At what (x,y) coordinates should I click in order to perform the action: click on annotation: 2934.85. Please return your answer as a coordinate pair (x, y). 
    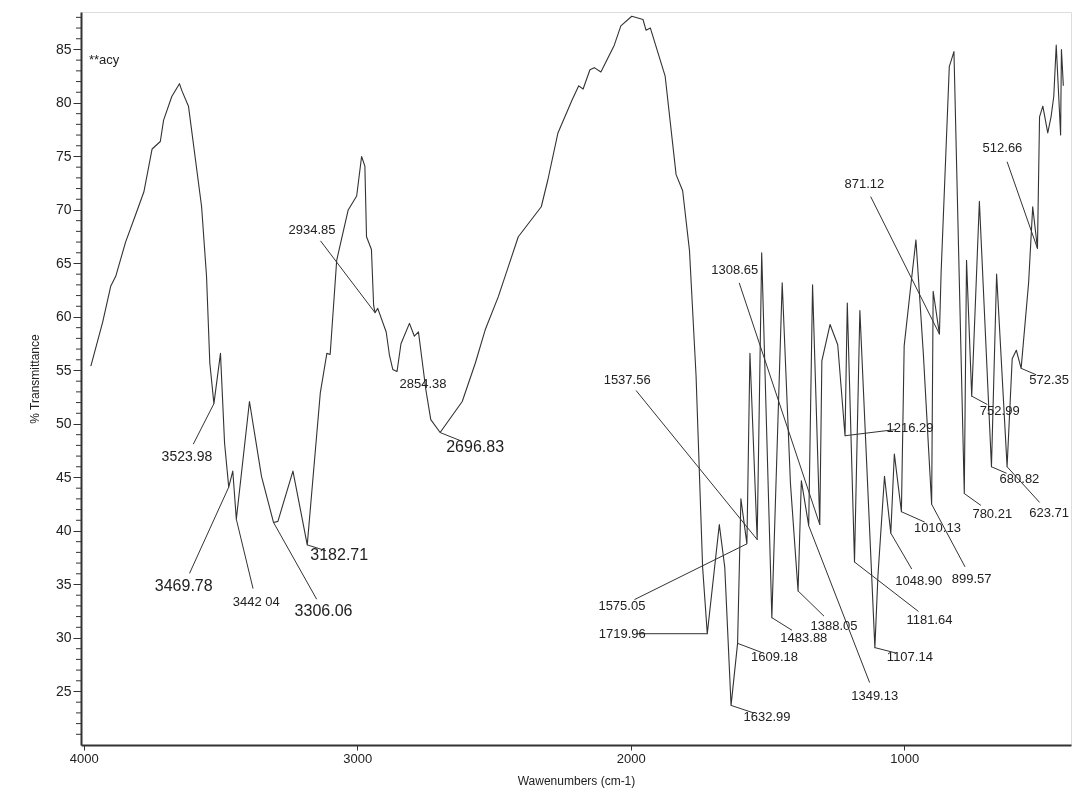
    Looking at the image, I should click on (312, 229).